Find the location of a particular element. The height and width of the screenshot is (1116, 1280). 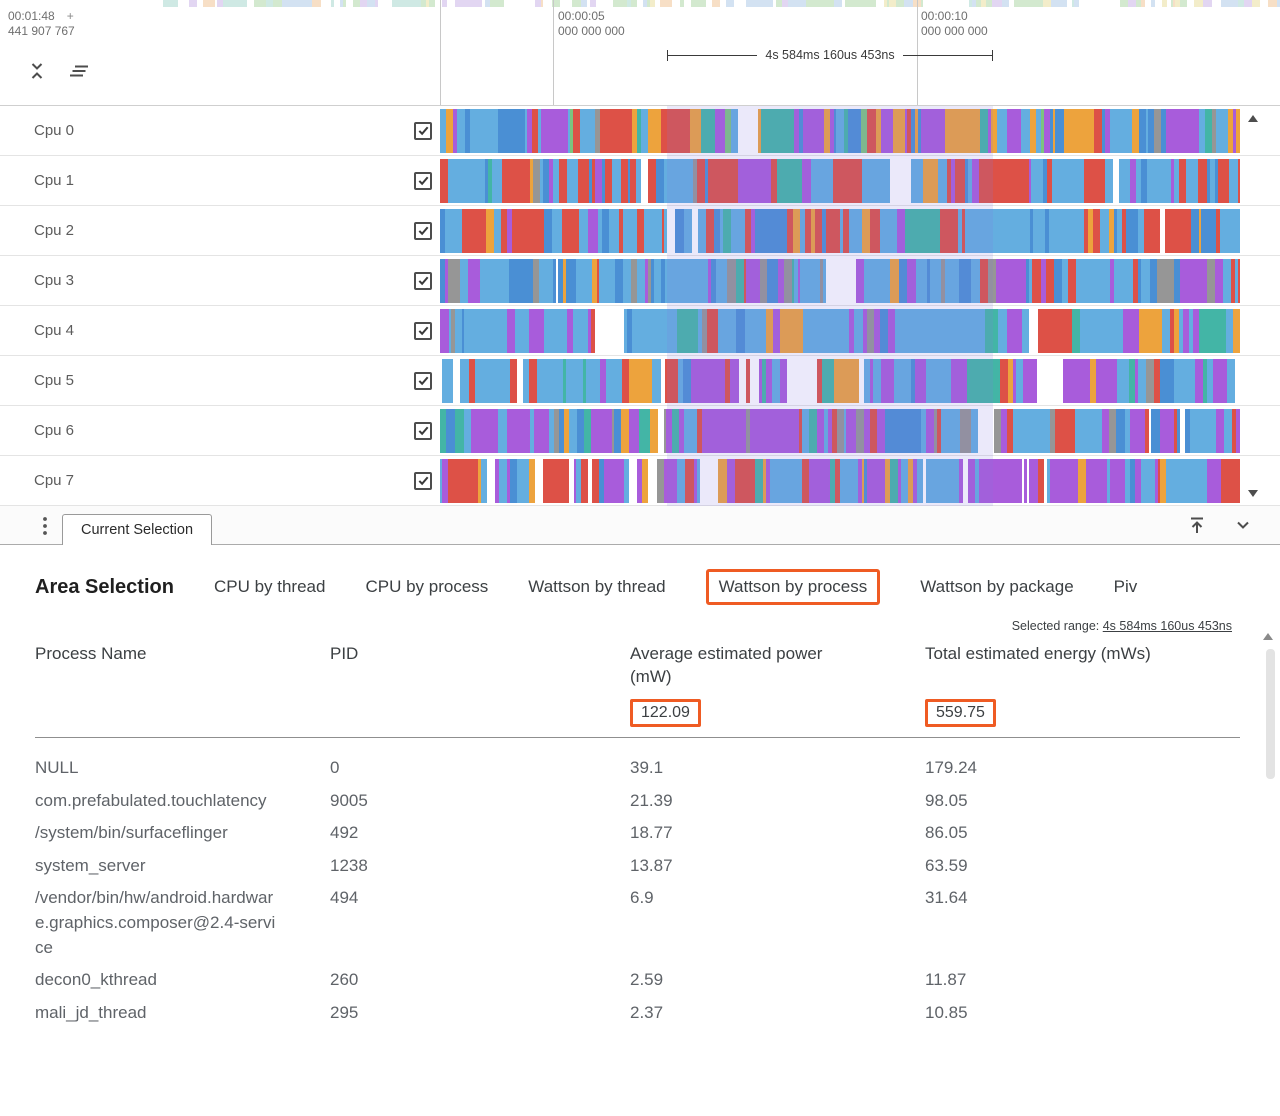

detail-tab-wattson-by-package: Wattson by package is located at coordinates (997, 586).